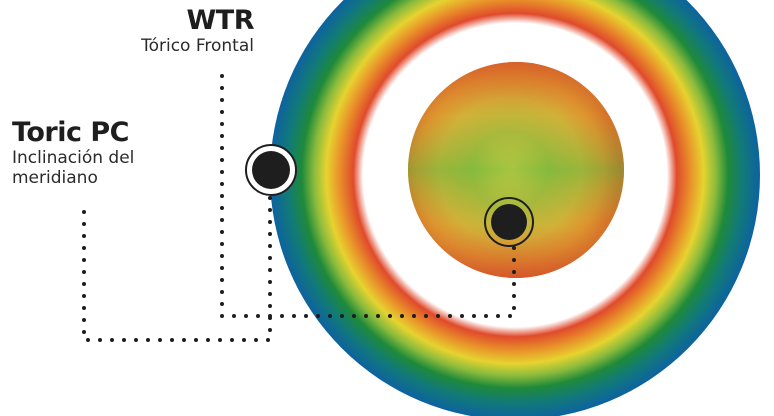 The height and width of the screenshot is (416, 774). What do you see at coordinates (271, 170) in the screenshot?
I see `toric-pc-marker` at bounding box center [271, 170].